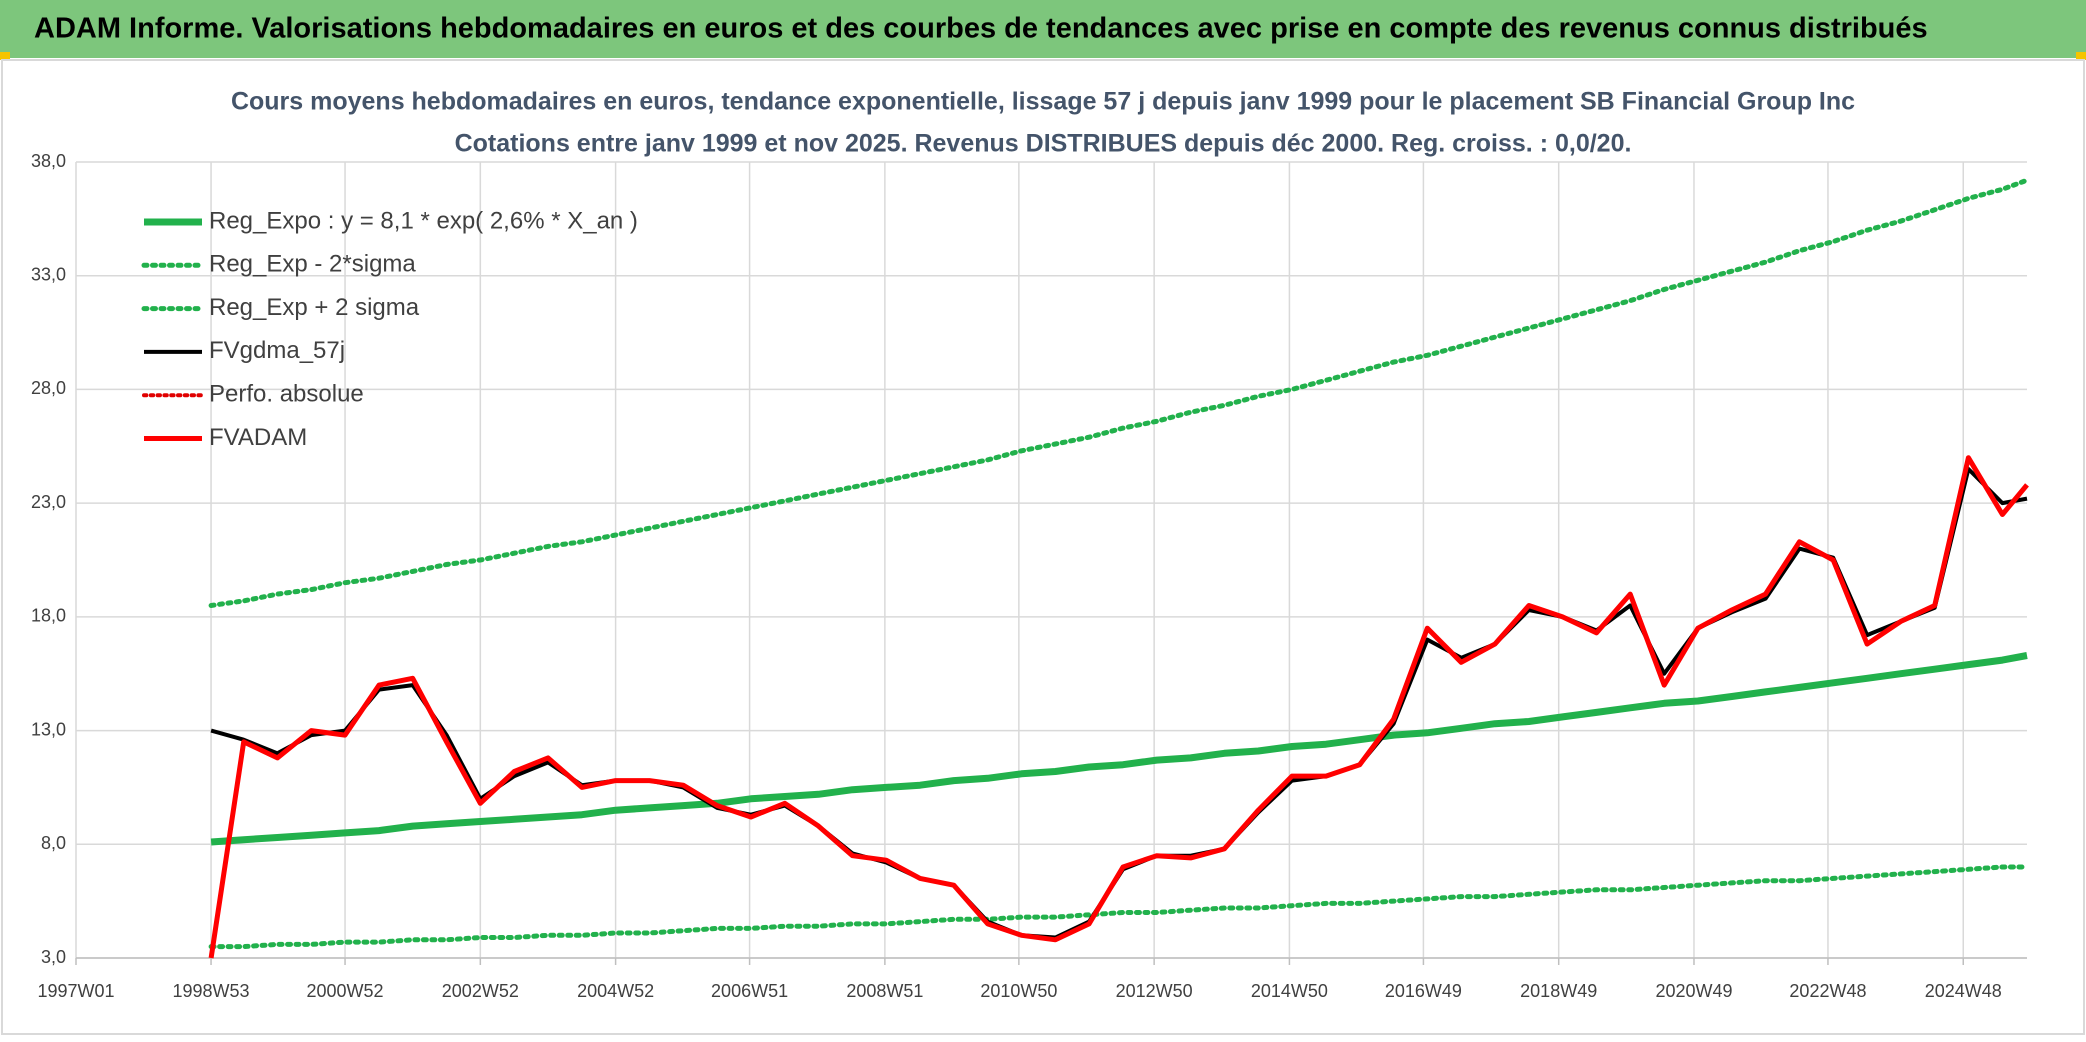 This screenshot has width=2086, height=1042. Describe the element at coordinates (258, 437) in the screenshot. I see `legend-label: FVADAM` at that location.